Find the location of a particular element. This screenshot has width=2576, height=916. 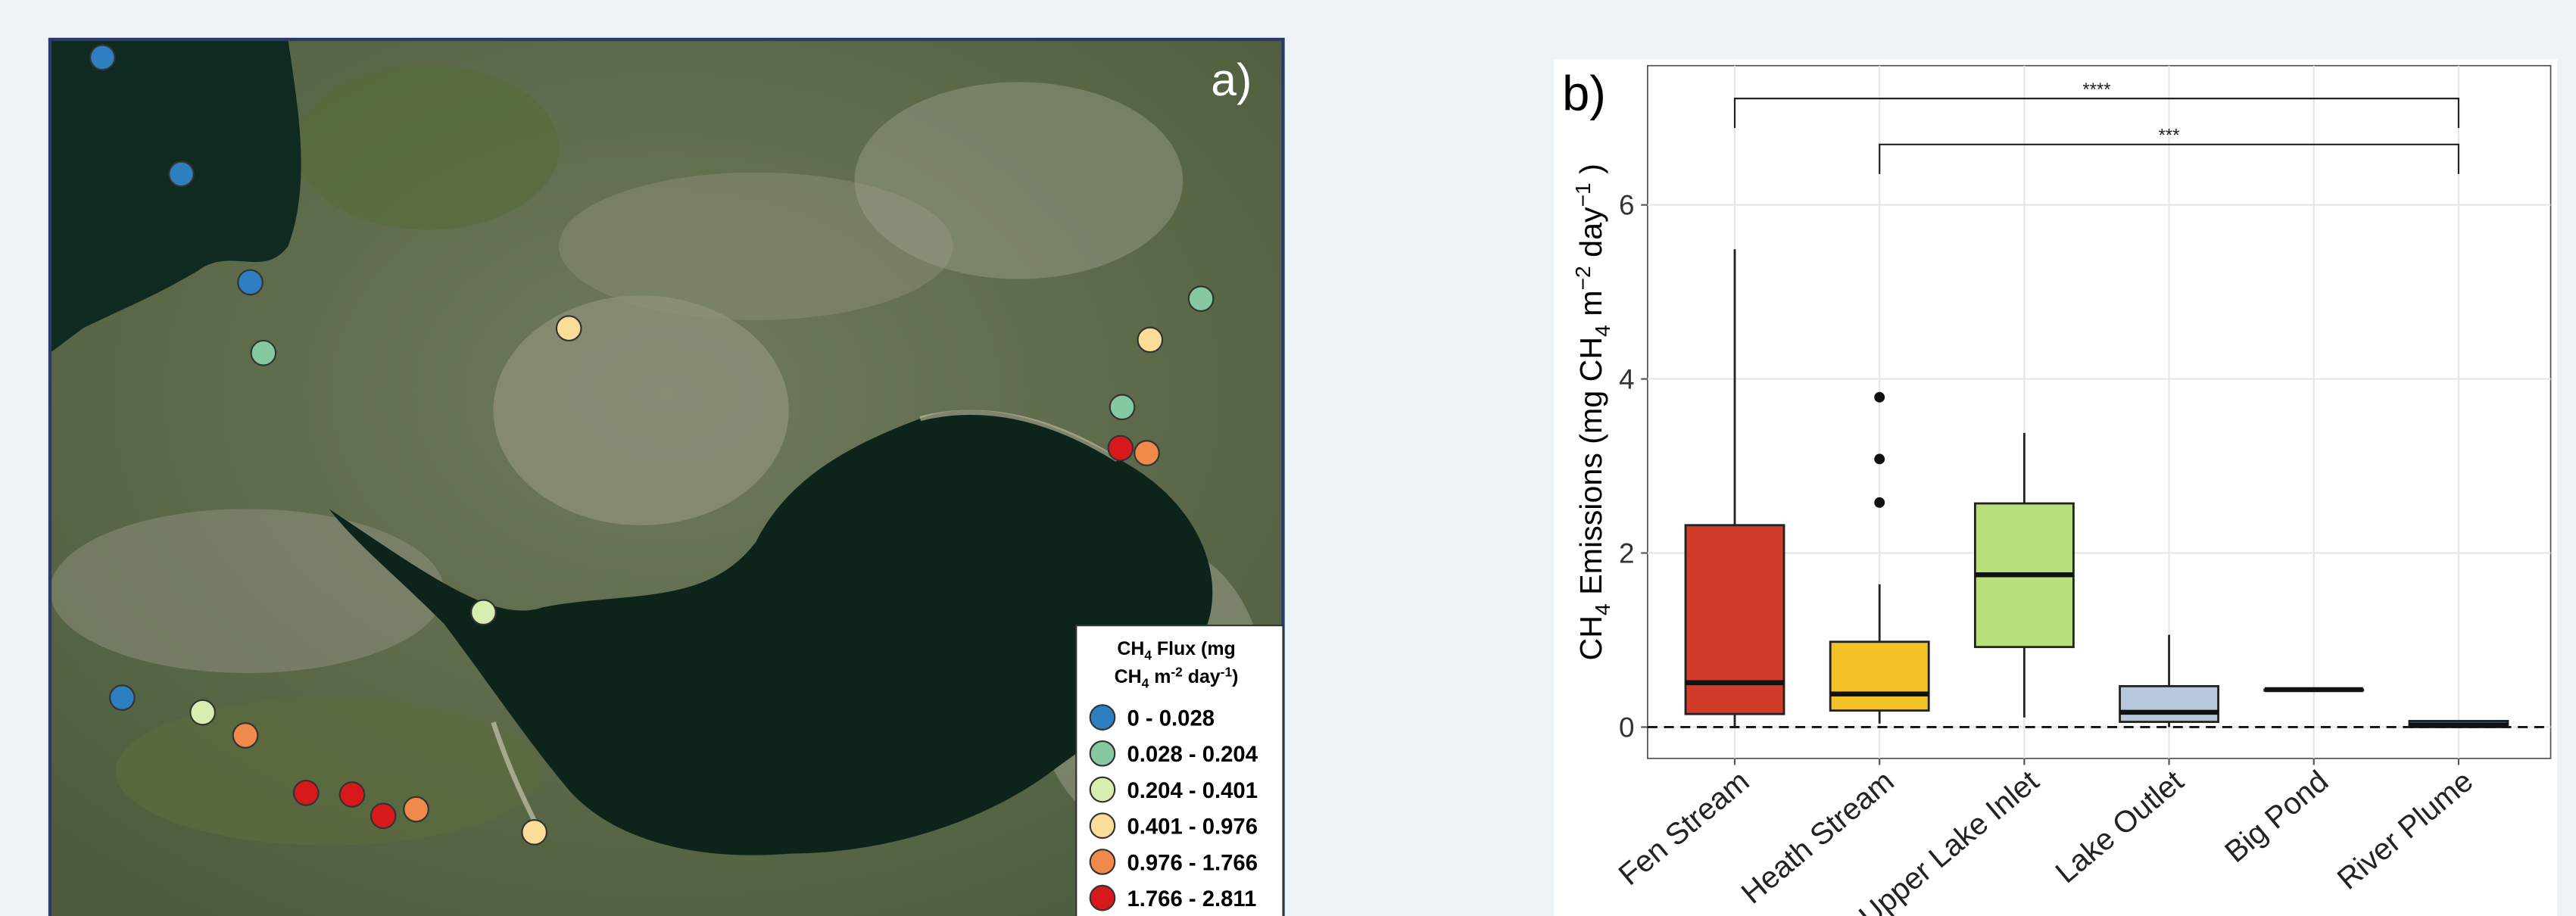

y-title-part: day is located at coordinates (1590, 236).